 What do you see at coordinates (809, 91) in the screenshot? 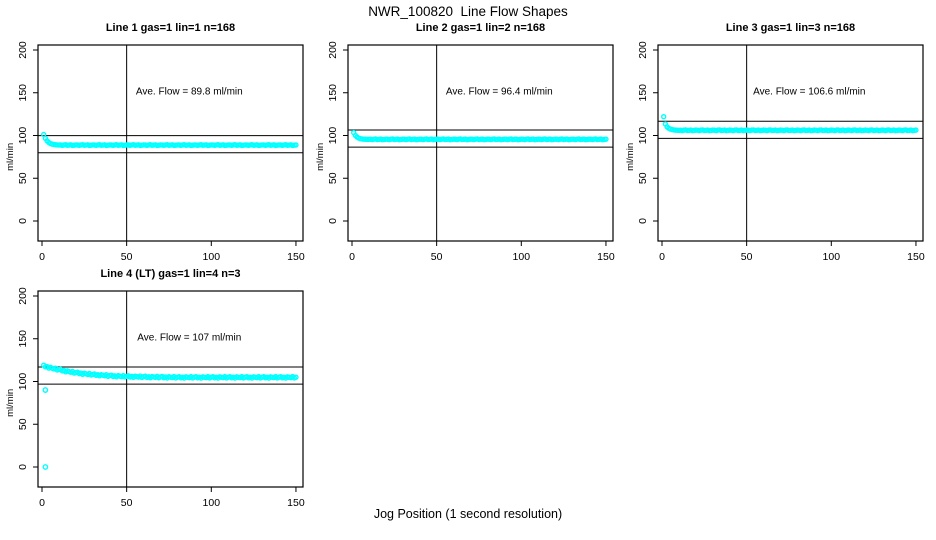
I see `ave-flow-annotation: Ave. Flow = 106.6 ml/min` at bounding box center [809, 91].